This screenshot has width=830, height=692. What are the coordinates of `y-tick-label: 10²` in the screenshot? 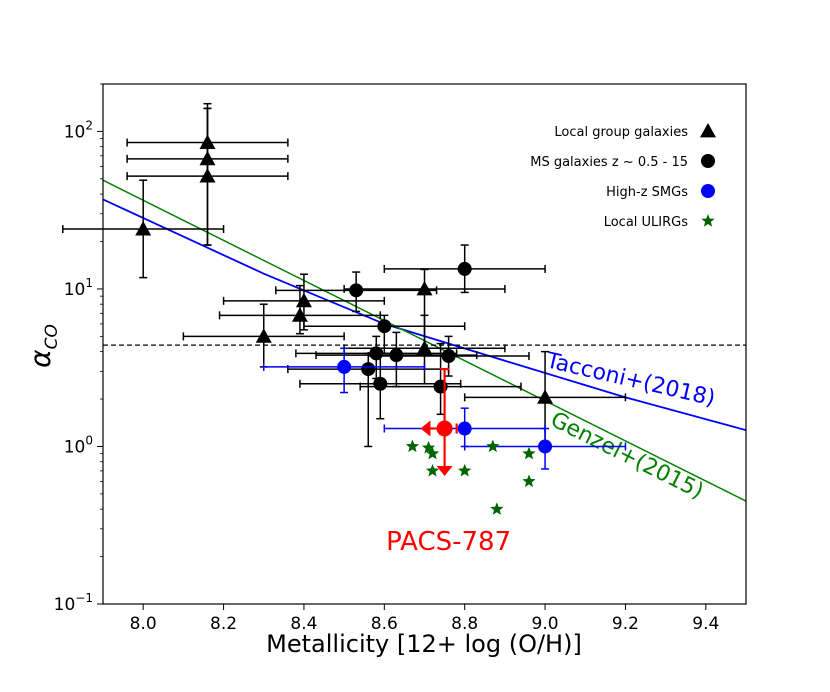 It's located at (78, 130).